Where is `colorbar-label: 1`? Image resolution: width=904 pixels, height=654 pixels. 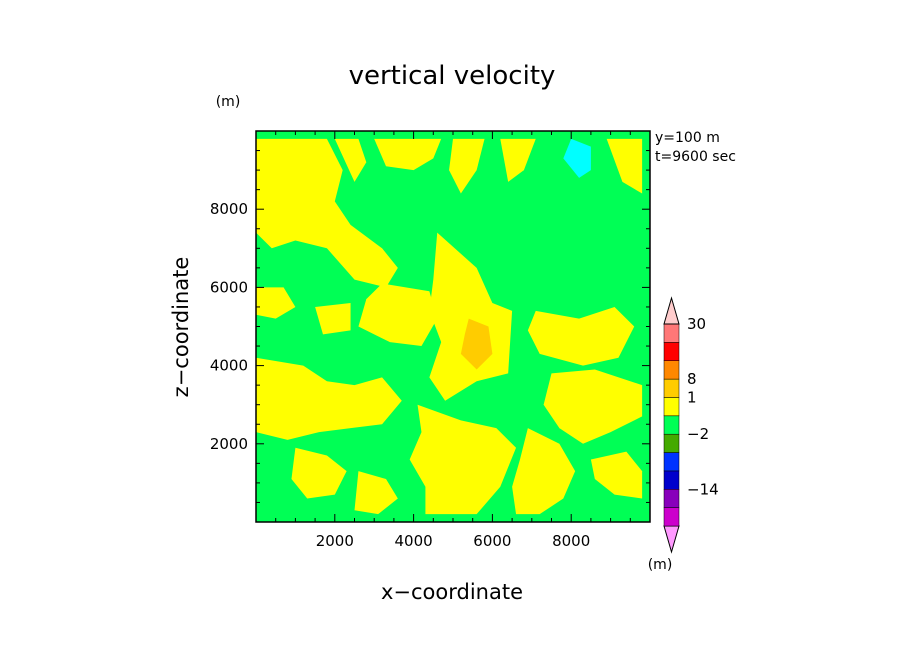 colorbar-label: 1 is located at coordinates (692, 397).